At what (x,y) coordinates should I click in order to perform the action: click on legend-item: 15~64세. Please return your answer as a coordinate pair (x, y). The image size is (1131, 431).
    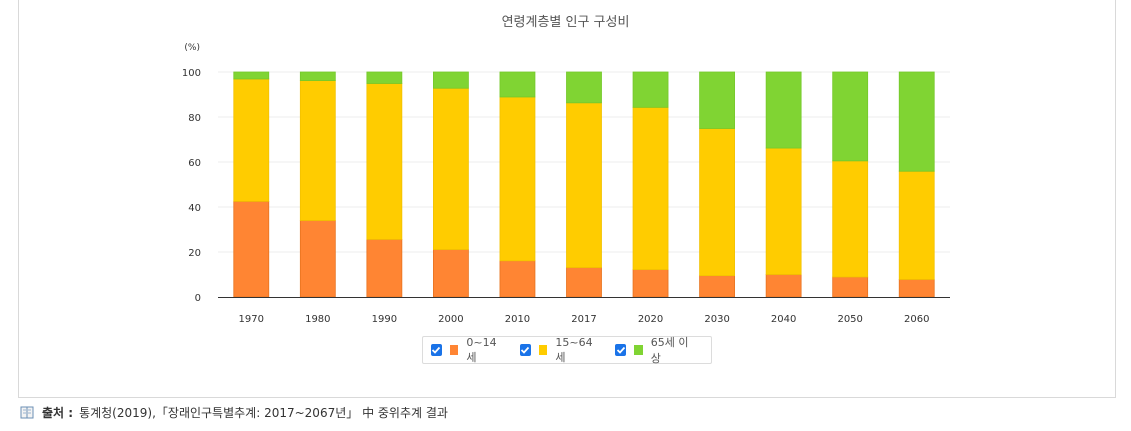
    Looking at the image, I should click on (558, 350).